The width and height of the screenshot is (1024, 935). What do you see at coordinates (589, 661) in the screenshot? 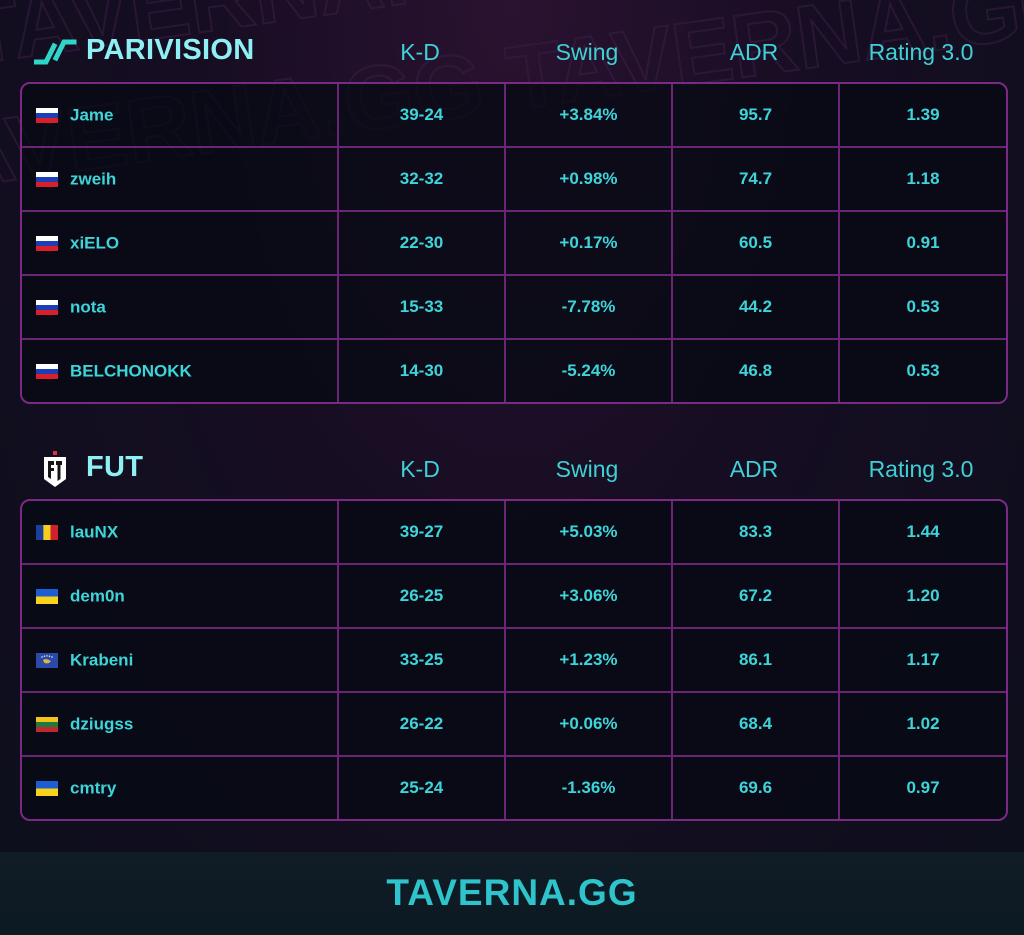
I see `swing-cell: +1.23%` at bounding box center [589, 661].